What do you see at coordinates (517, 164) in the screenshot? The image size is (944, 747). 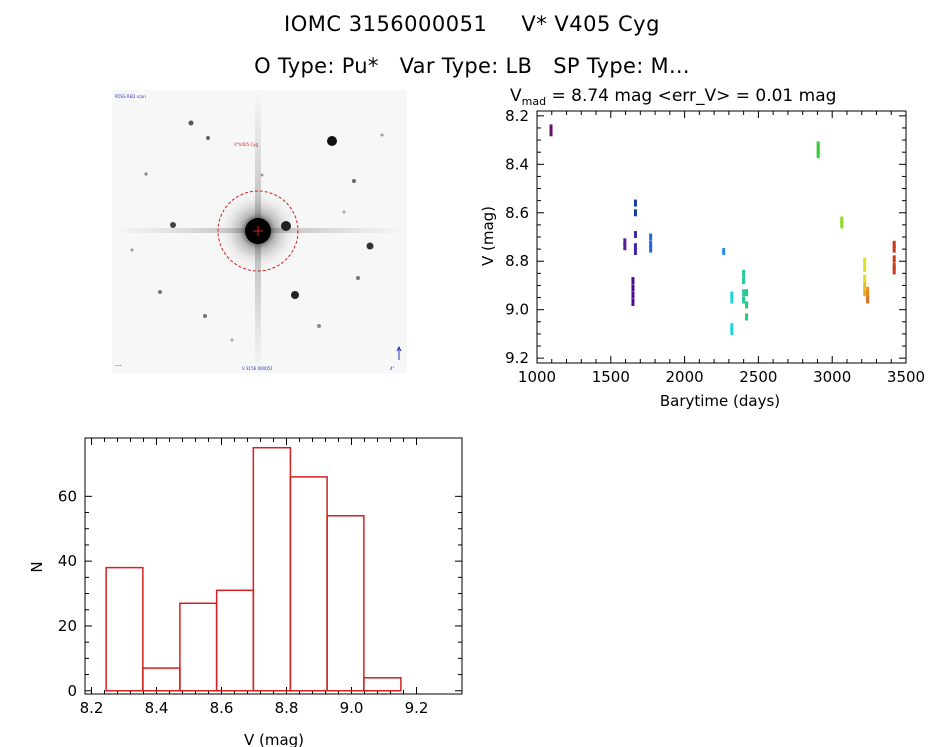 I see `lightcurve-y-tick-label: 8.4` at bounding box center [517, 164].